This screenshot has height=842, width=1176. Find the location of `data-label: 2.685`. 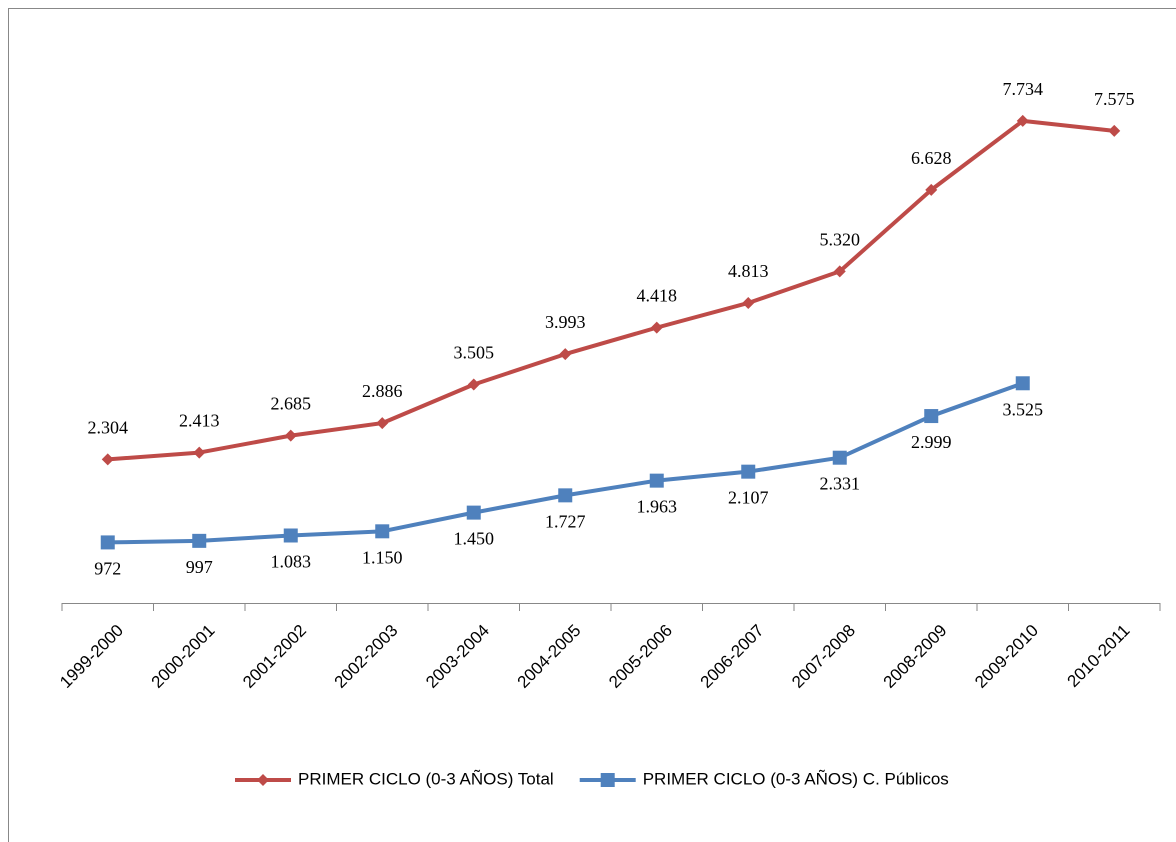

data-label: 2.685 is located at coordinates (291, 404).